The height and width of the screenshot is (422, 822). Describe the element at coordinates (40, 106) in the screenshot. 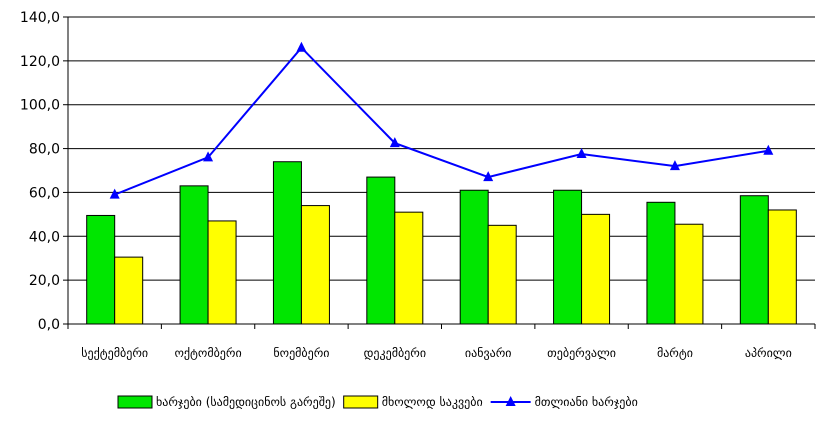

I see `y-tick-label: 100,0` at that location.